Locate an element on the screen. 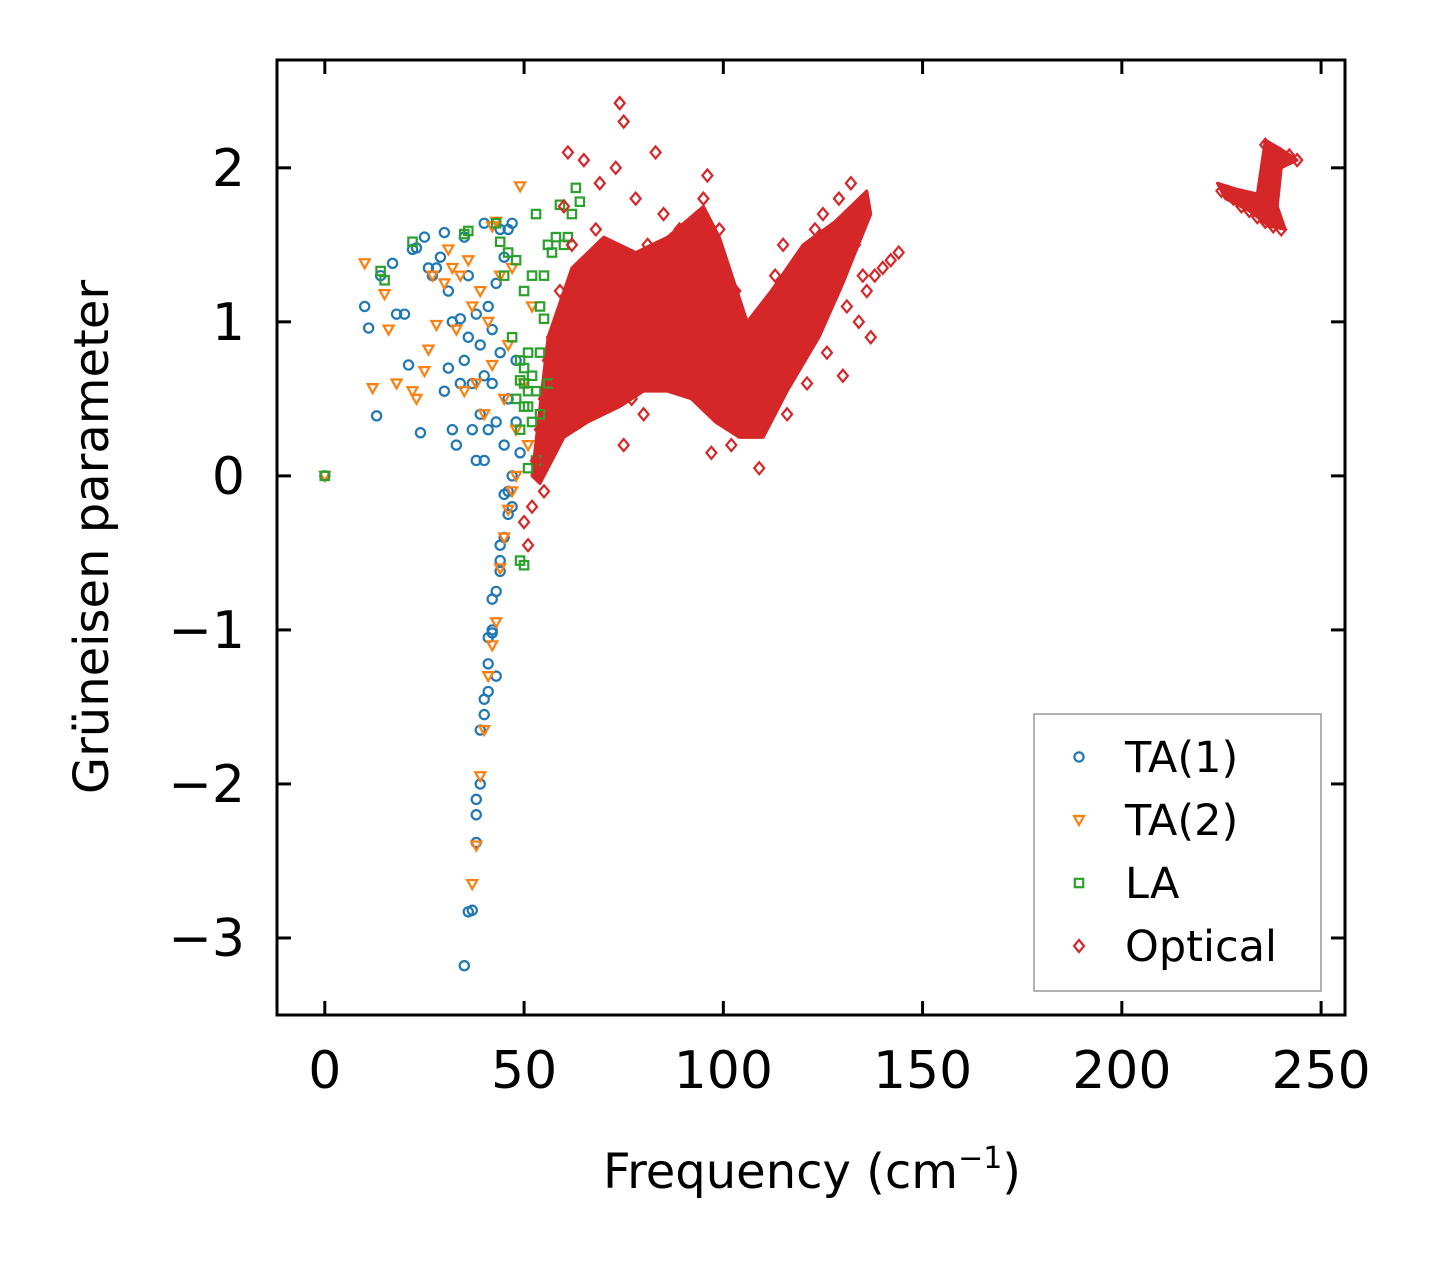 Image resolution: width=1437 pixels, height=1264 pixels. y-tick-label: −2 is located at coordinates (206, 785).